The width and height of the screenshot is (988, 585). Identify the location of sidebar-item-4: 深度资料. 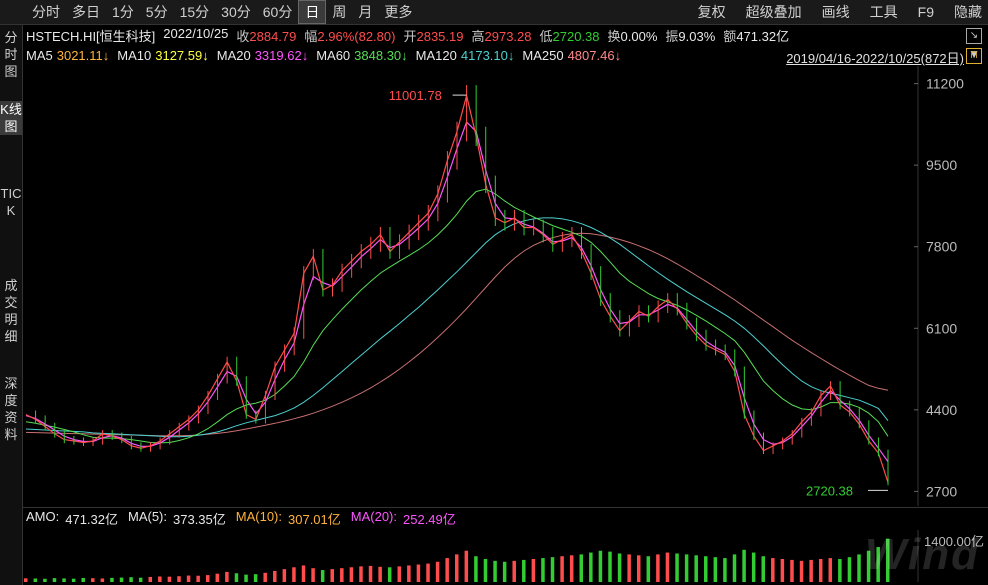
(11, 409).